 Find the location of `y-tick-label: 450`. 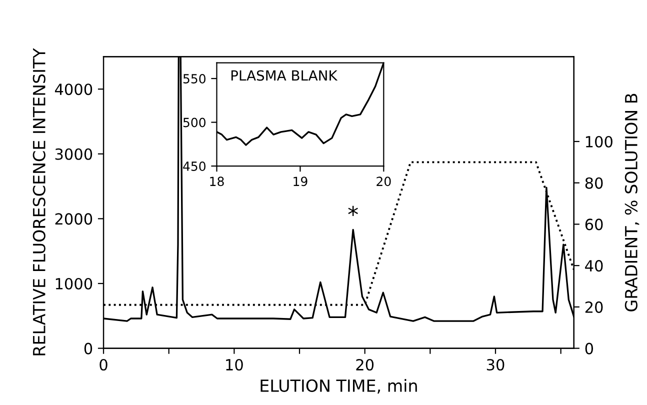

y-tick-label: 450 is located at coordinates (194, 166).